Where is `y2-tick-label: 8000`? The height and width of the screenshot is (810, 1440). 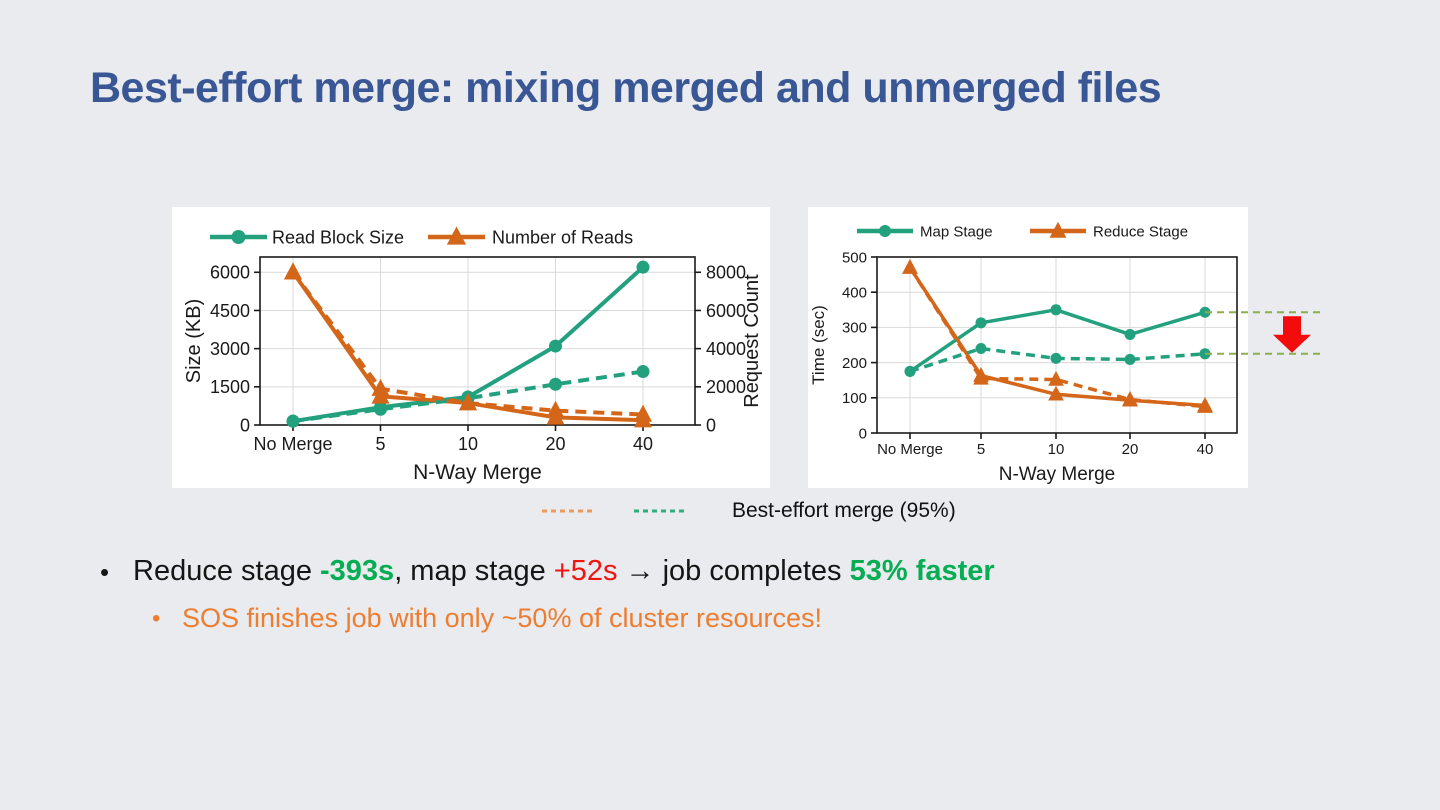 y2-tick-label: 8000 is located at coordinates (726, 273).